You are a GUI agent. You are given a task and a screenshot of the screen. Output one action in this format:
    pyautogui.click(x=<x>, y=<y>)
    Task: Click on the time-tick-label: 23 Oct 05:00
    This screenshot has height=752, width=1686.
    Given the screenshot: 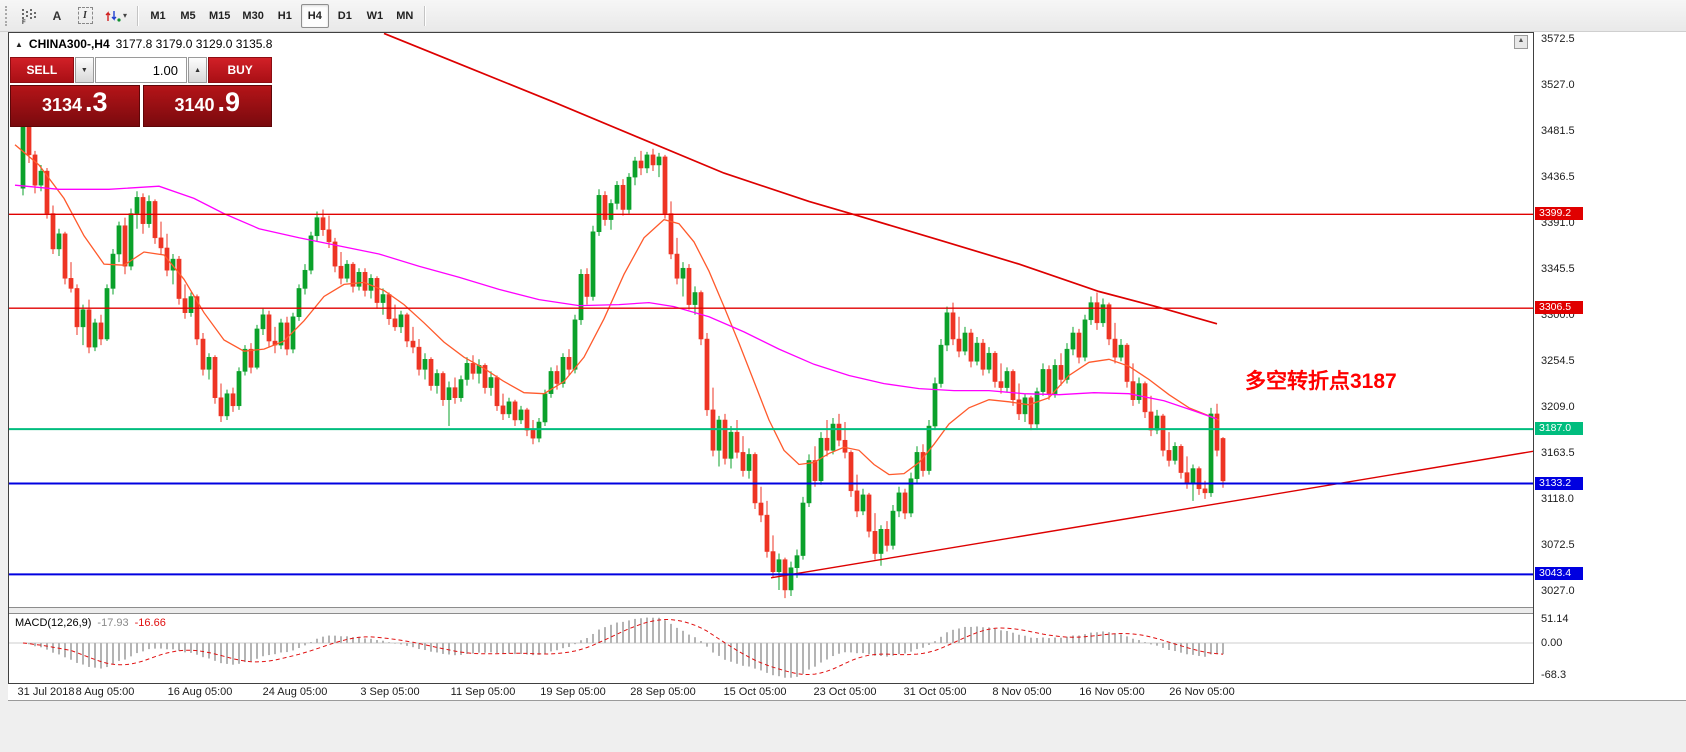 What is the action you would take?
    pyautogui.click(x=845, y=692)
    